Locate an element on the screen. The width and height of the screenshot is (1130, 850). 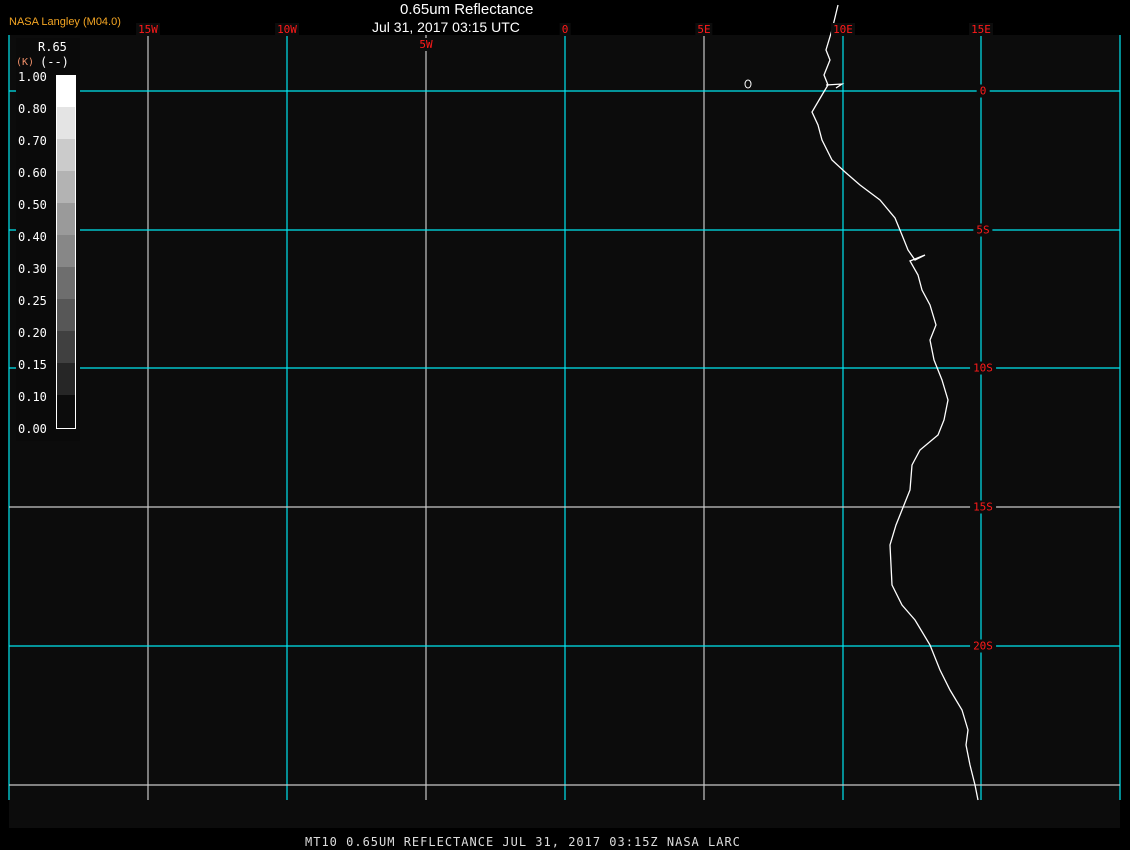
legend-tick-label: 0.15 is located at coordinates (32, 365).